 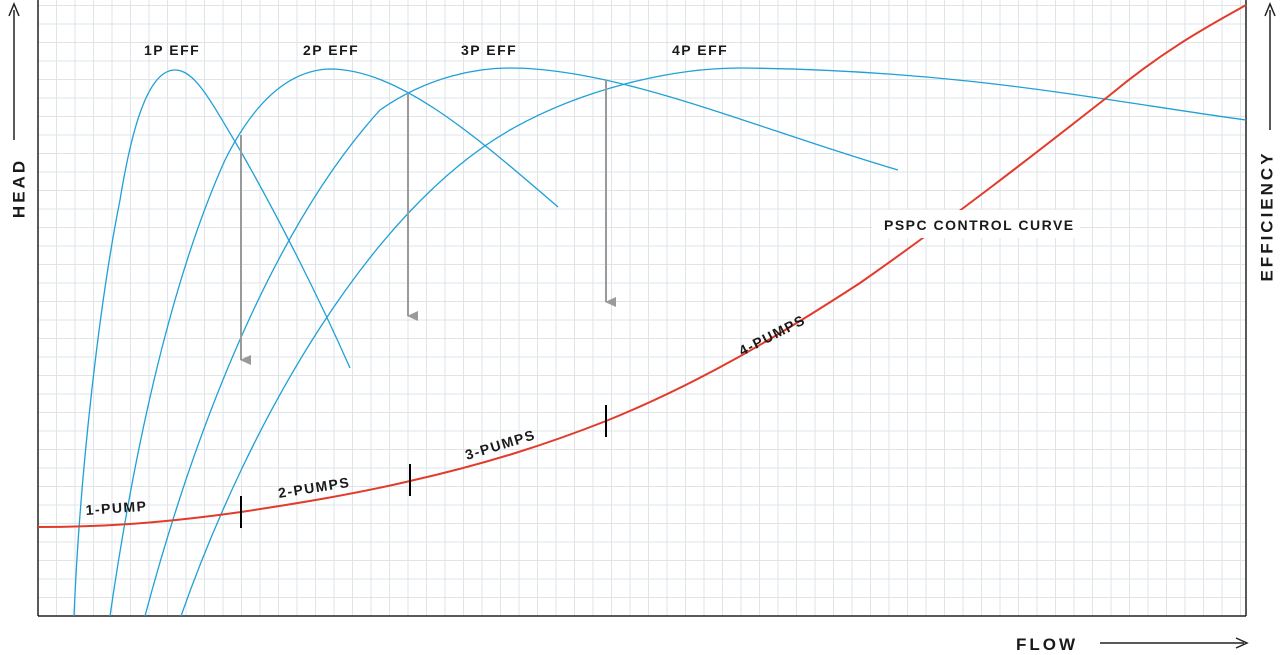 I want to click on head-arrow-icon, so click(x=14, y=9).